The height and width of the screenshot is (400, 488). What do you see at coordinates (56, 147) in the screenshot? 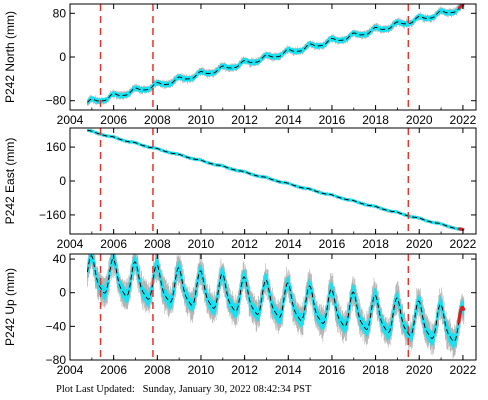
I see `y-tick-label: 160` at bounding box center [56, 147].